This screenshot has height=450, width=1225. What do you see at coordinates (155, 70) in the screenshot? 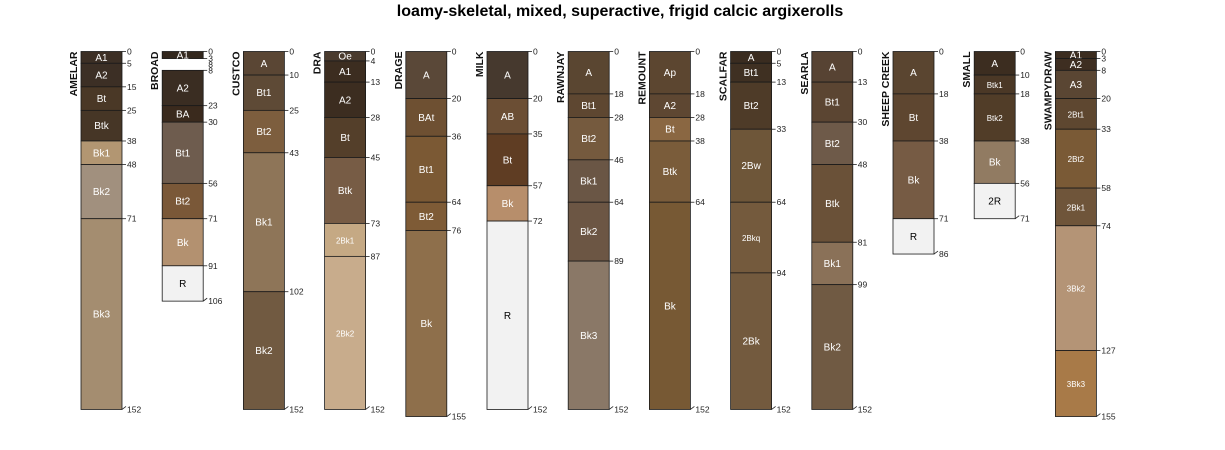
I see `profile-name: BROAD` at bounding box center [155, 70].